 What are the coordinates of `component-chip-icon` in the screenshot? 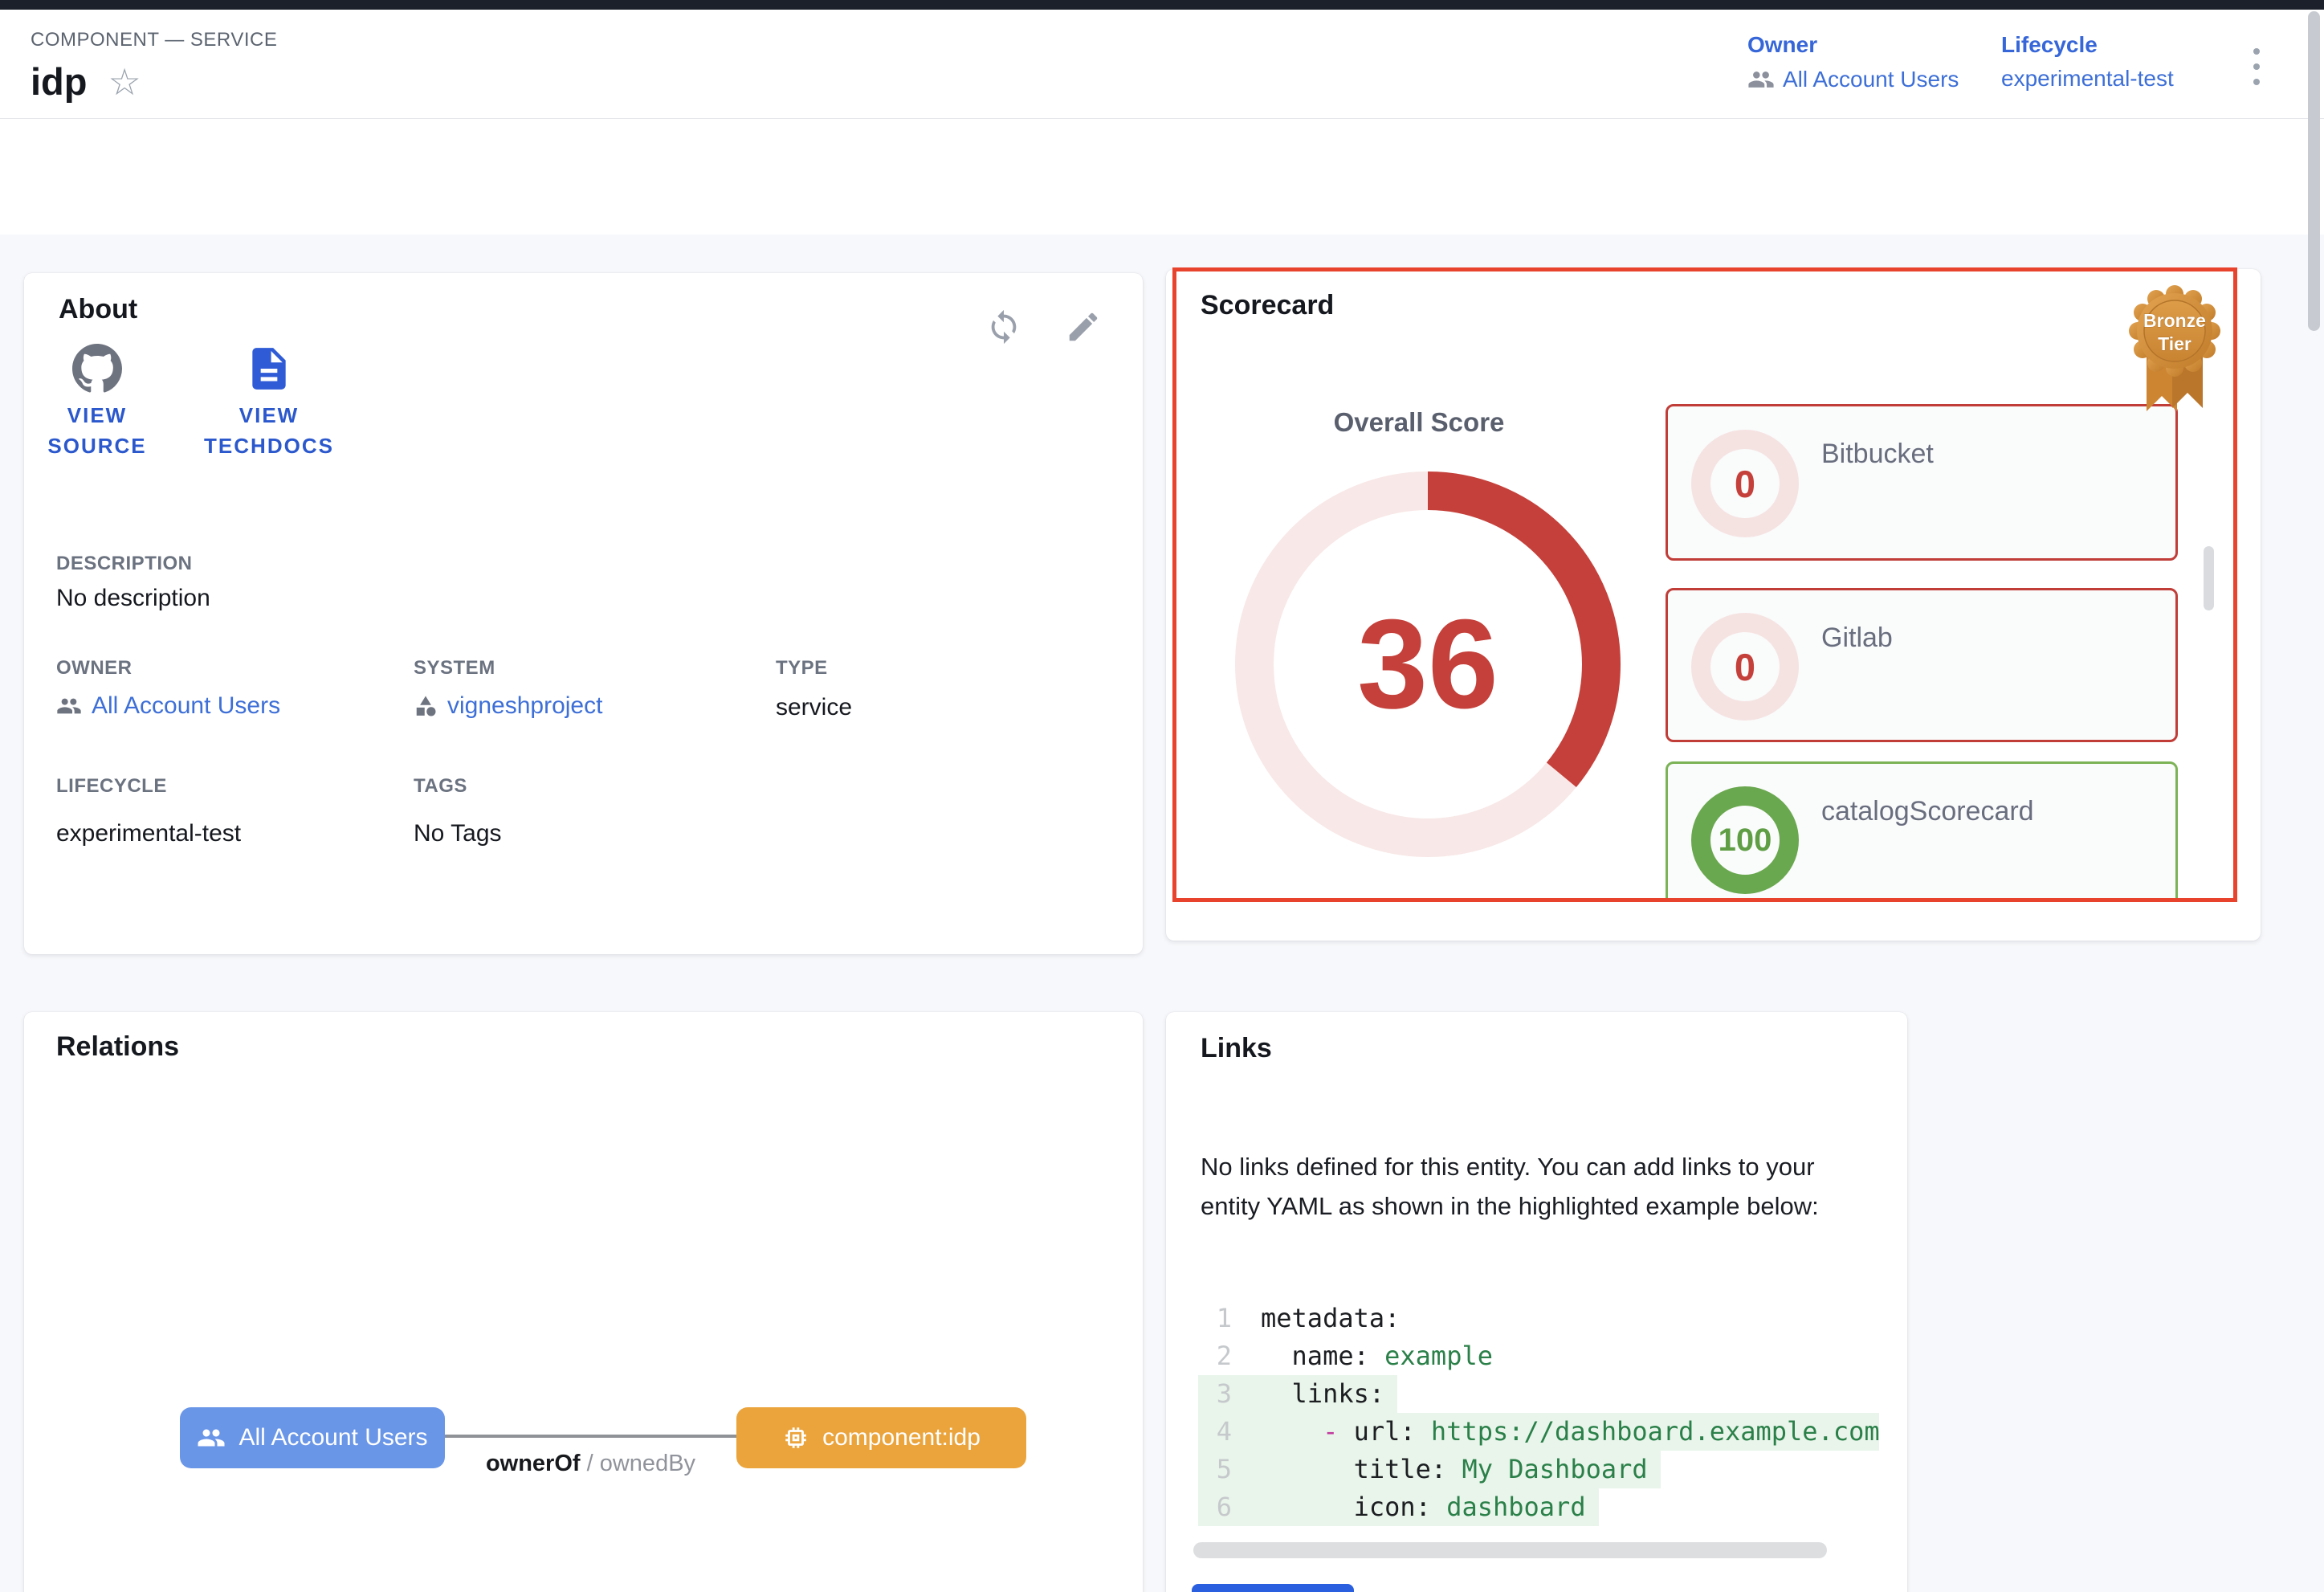 It's located at (796, 1437).